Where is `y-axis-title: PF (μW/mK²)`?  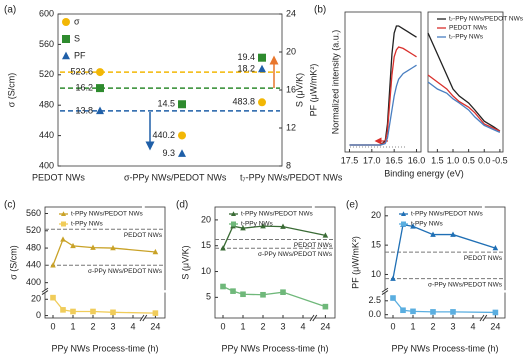
y-axis-title: PF (μW/mK²) is located at coordinates (355, 262).